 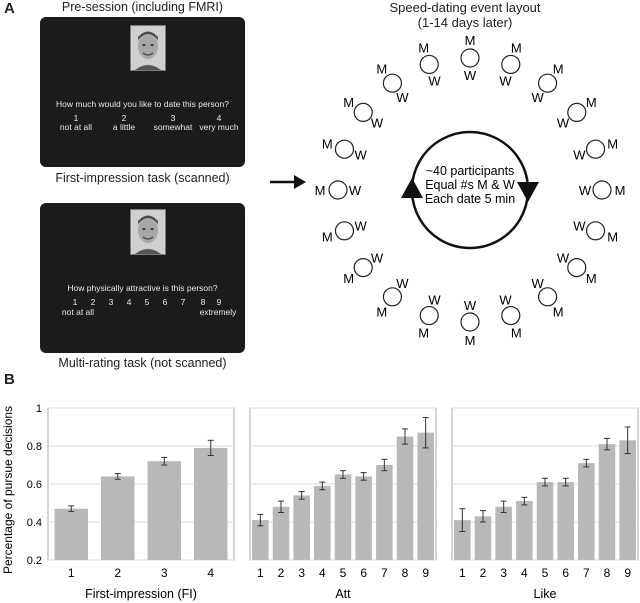 What do you see at coordinates (545, 594) in the screenshot?
I see `x-axis-label: Like` at bounding box center [545, 594].